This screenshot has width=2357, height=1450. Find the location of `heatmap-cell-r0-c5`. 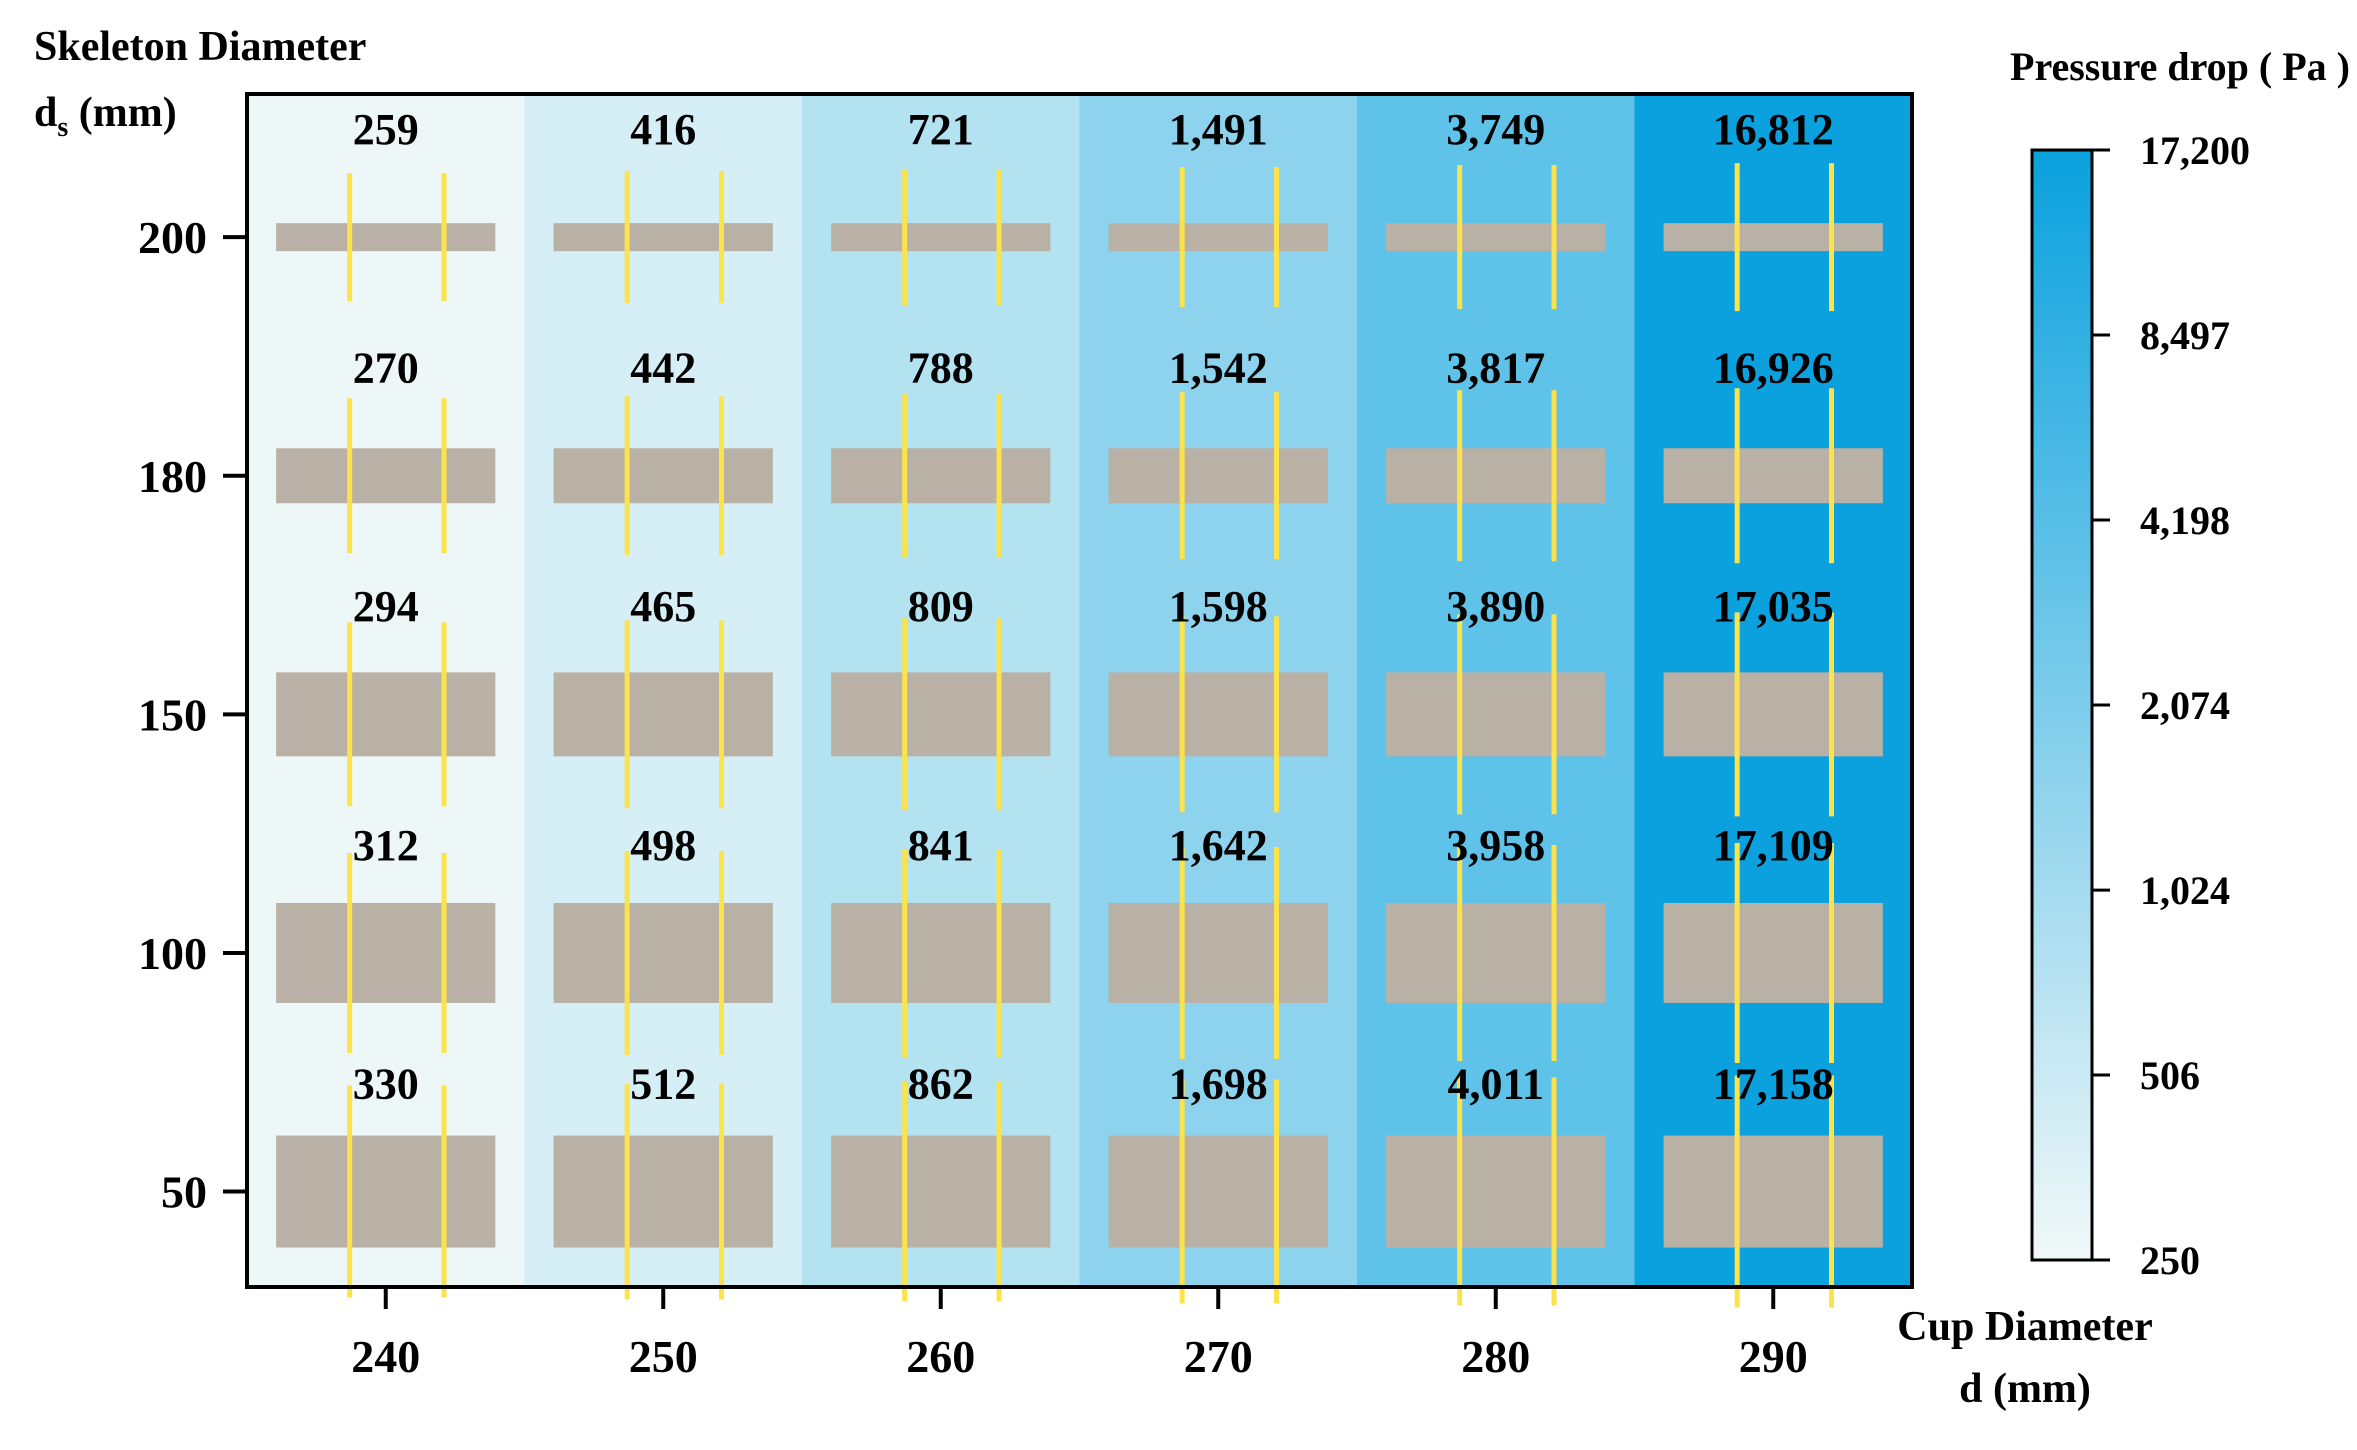

heatmap-cell-r0-c5 is located at coordinates (1773, 214).